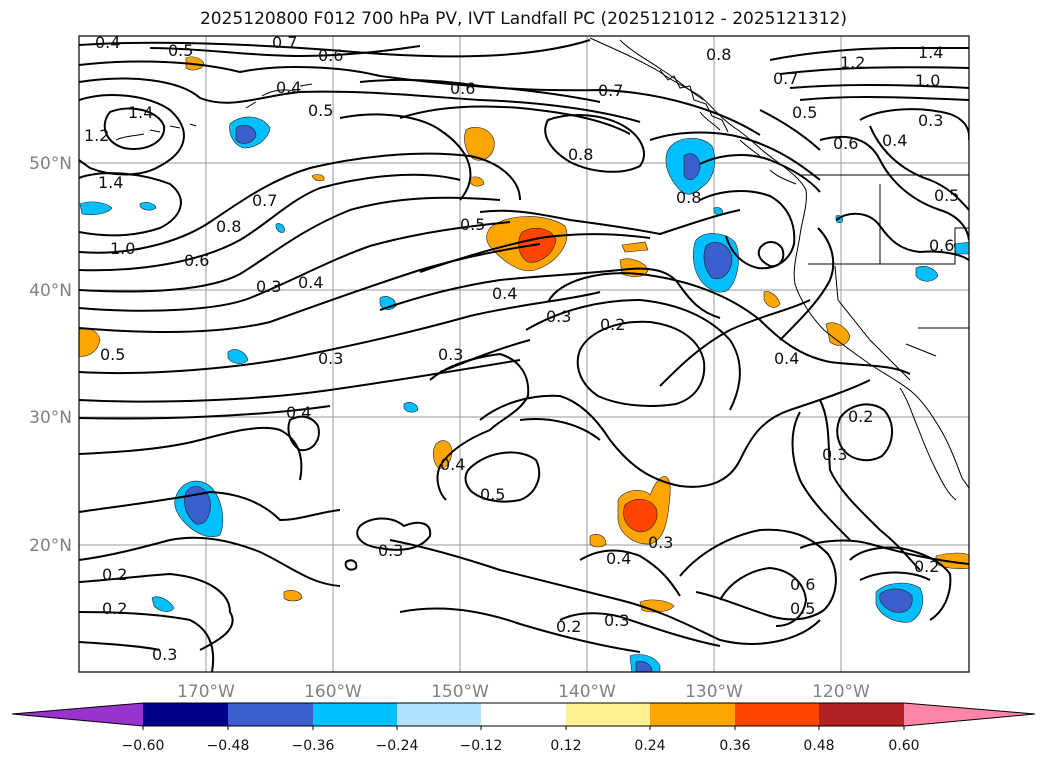 This screenshot has height=765, width=1047. I want to click on colorbar-tick-label: 0.12, so click(565, 746).